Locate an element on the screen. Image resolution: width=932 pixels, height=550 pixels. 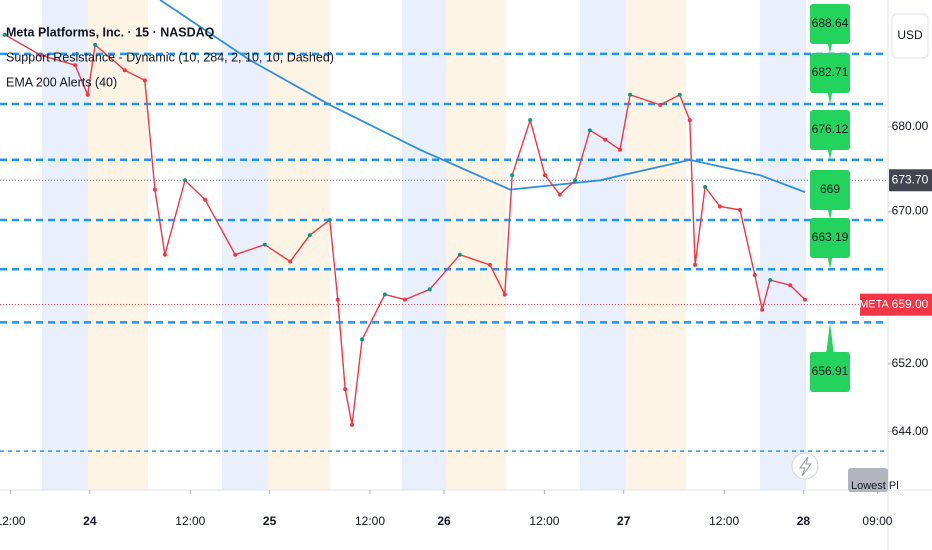
level-label: 676.12 is located at coordinates (830, 129).